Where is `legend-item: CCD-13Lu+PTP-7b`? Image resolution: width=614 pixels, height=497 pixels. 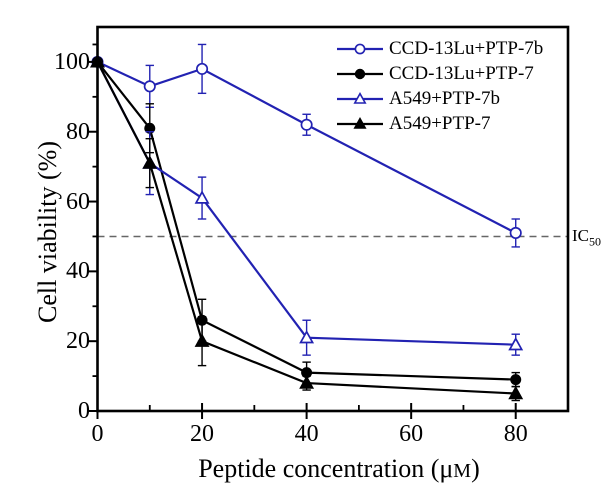 legend-item: CCD-13Lu+PTP-7b is located at coordinates (440, 48).